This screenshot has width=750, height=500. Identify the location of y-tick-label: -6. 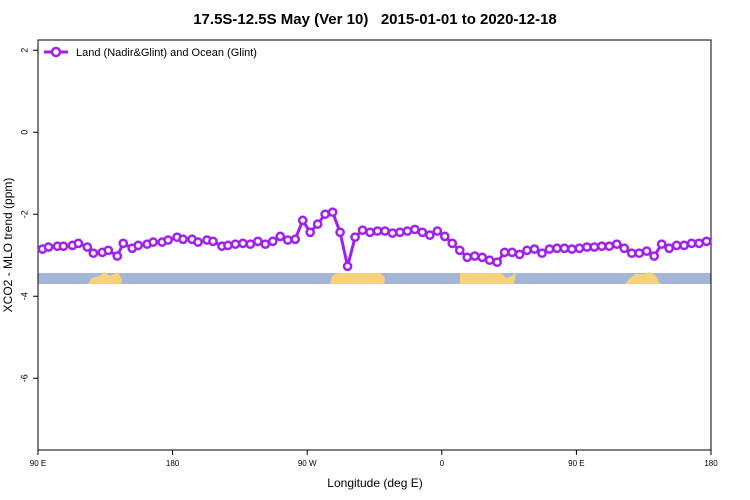
(24, 378).